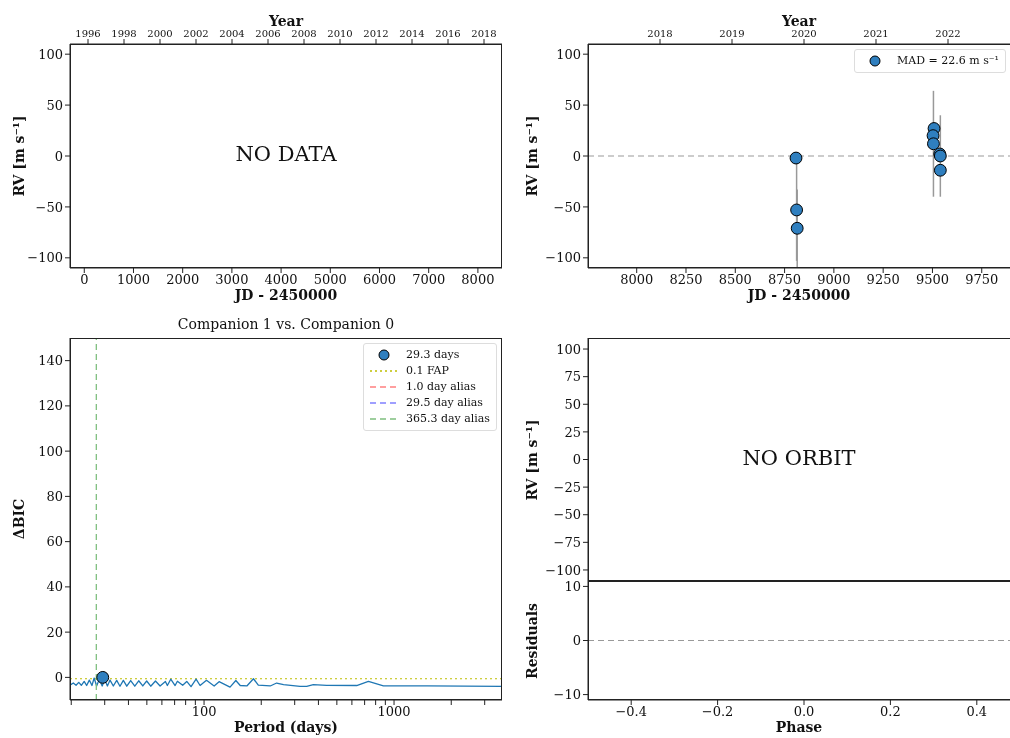 The image size is (1010, 738). Describe the element at coordinates (785, 280) in the screenshot. I see `x-tick-label: 8750` at that location.